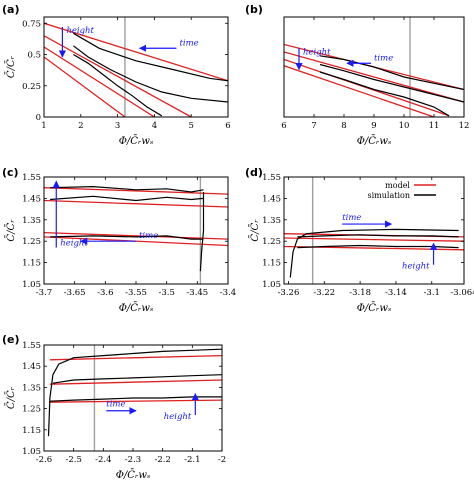 The image size is (474, 486). Describe the element at coordinates (396, 293) in the screenshot. I see `x-tick-label: -3.14` at that location.